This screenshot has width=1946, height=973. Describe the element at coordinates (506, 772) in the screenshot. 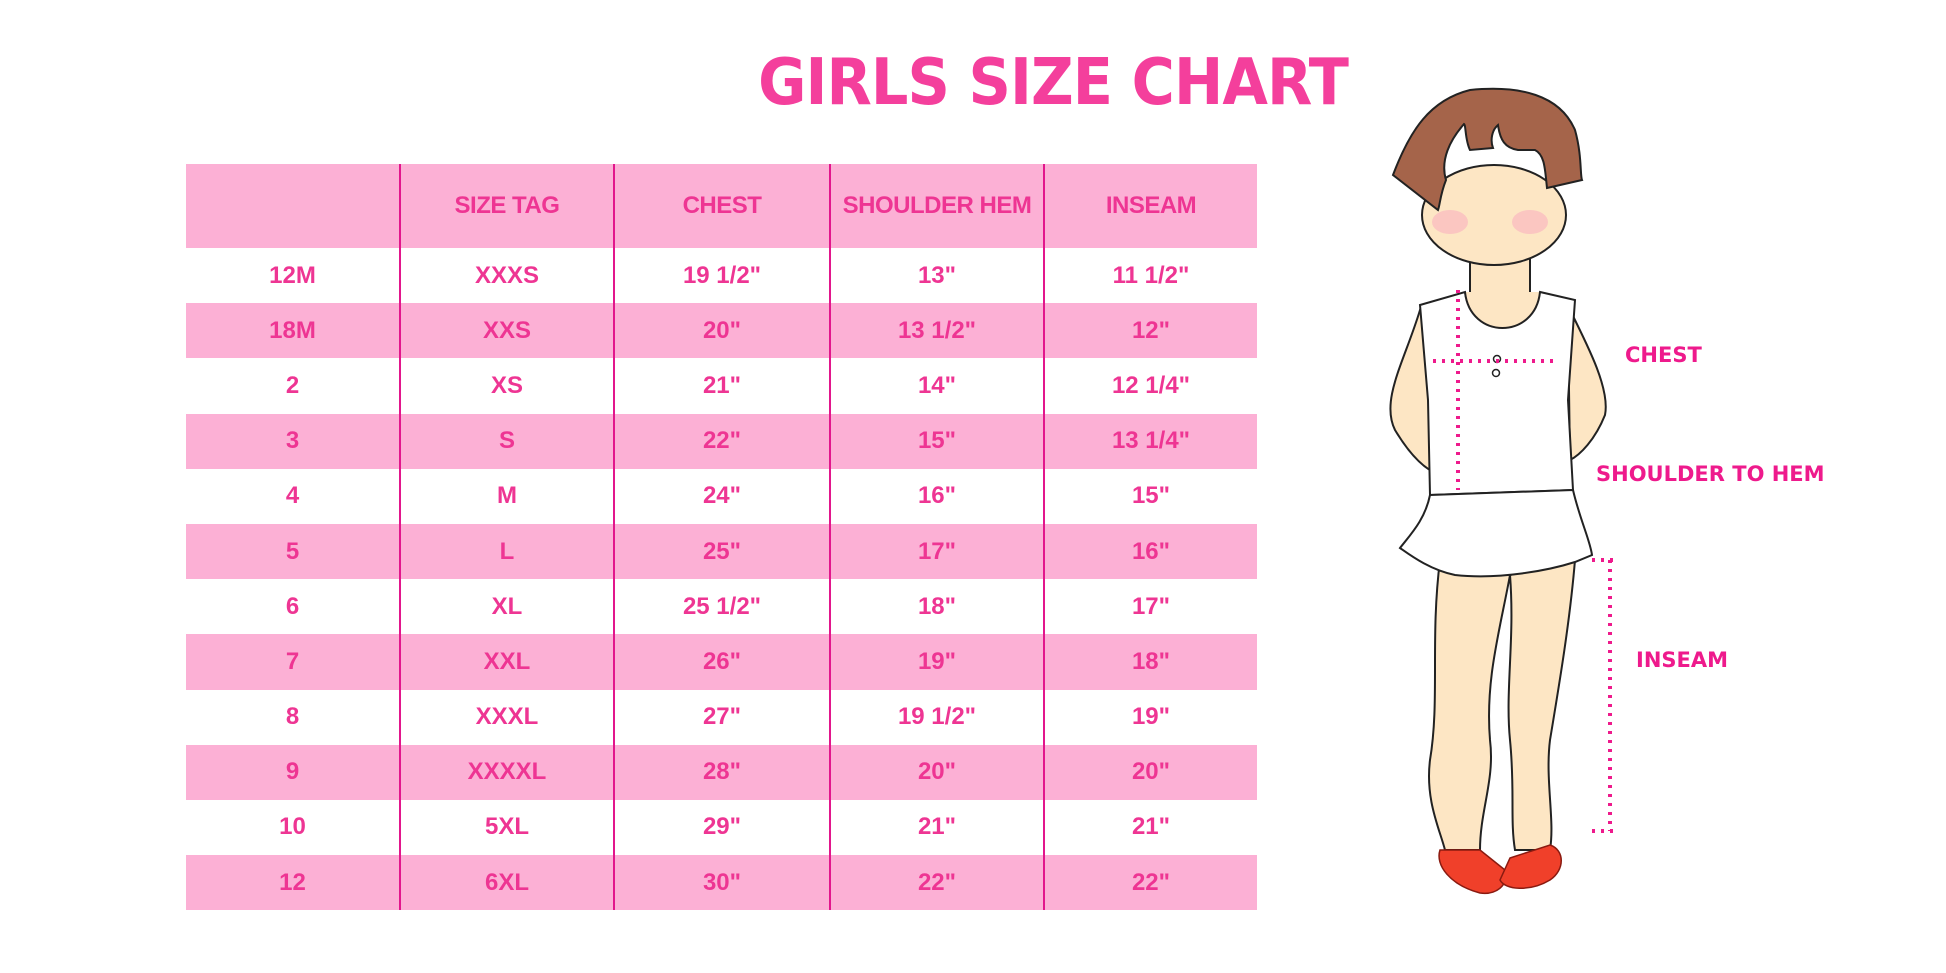

I see `table-cell: XXXXL` at that location.